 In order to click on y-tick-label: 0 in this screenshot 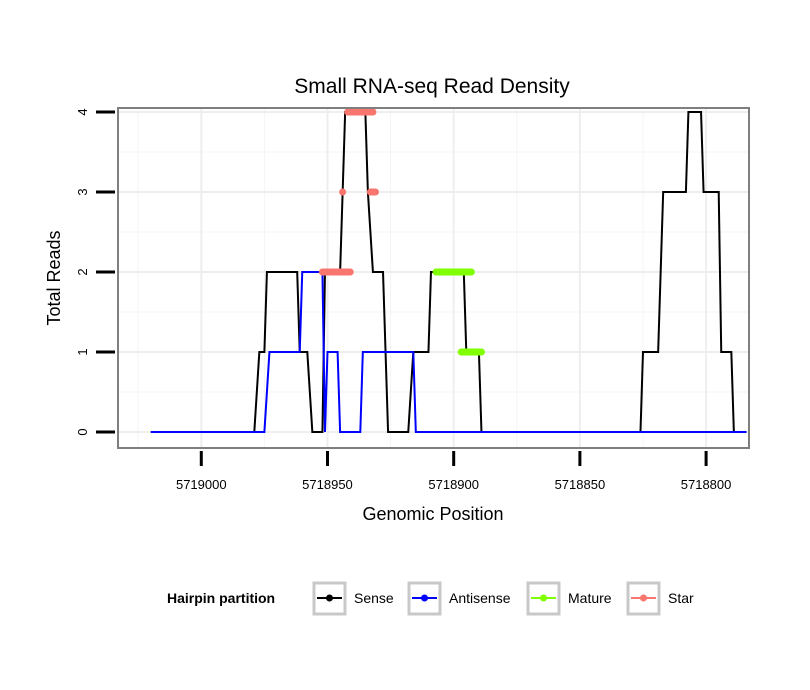, I will do `click(82, 431)`.